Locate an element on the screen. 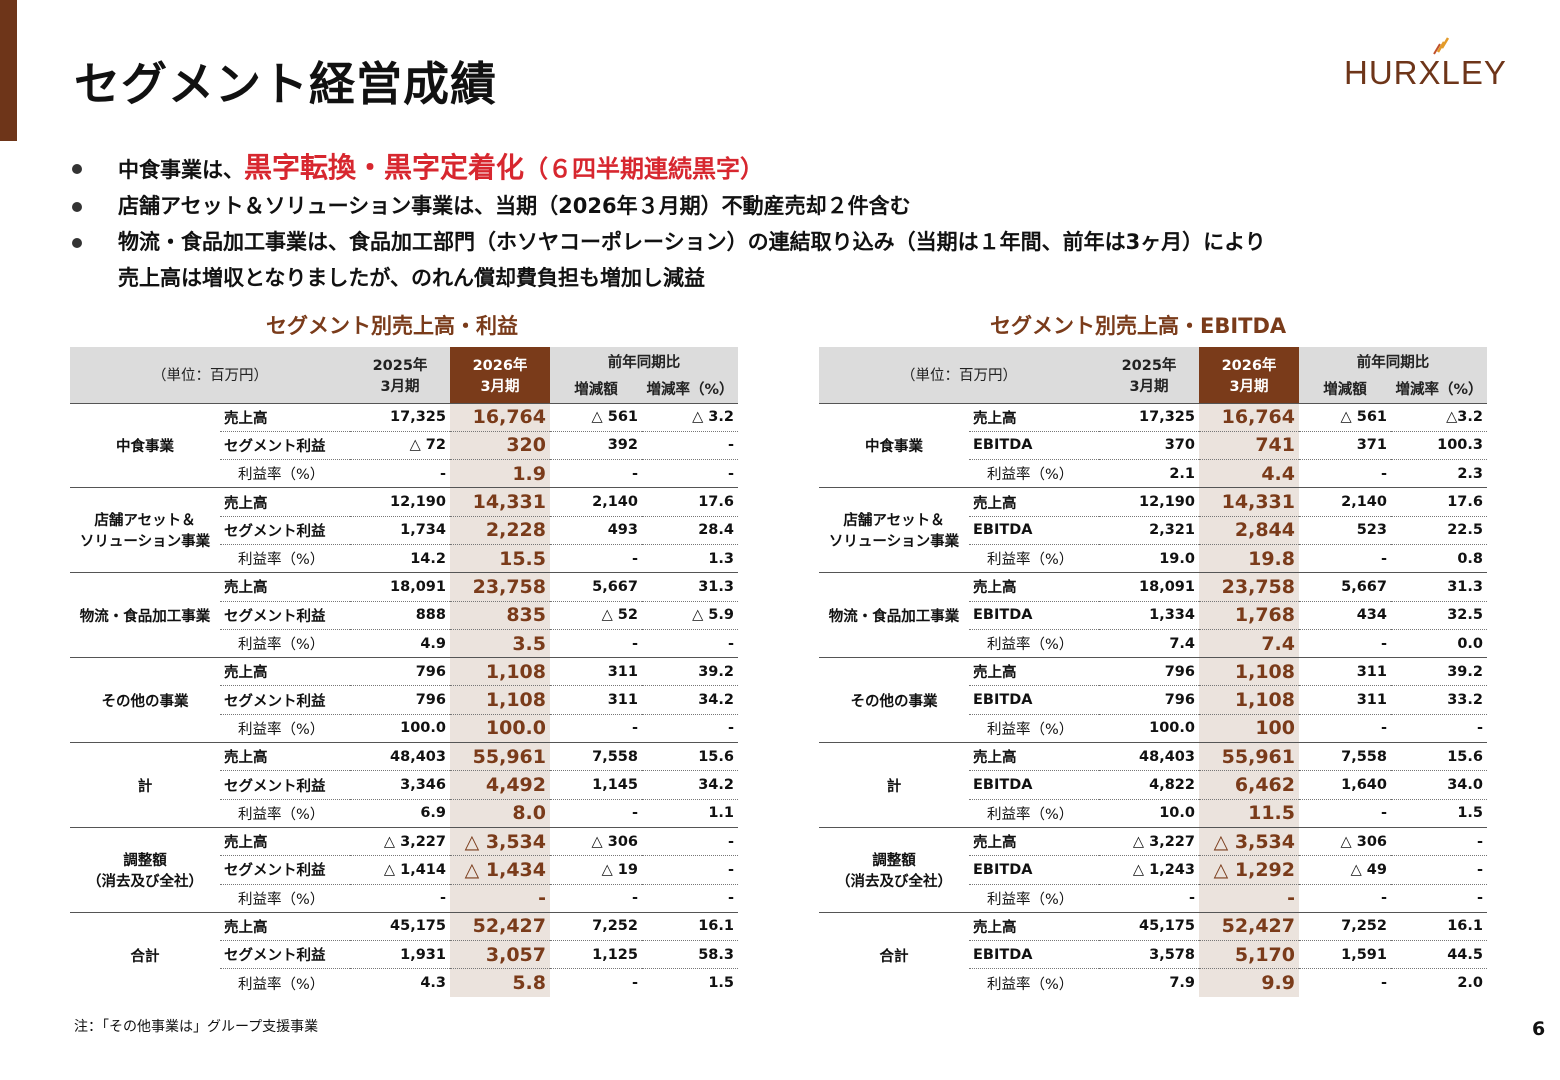  bullet-2: 店舗アセット＆ソリューション事業は、当期（2026年３月期）不動産売却２件含む is located at coordinates (792, 206).